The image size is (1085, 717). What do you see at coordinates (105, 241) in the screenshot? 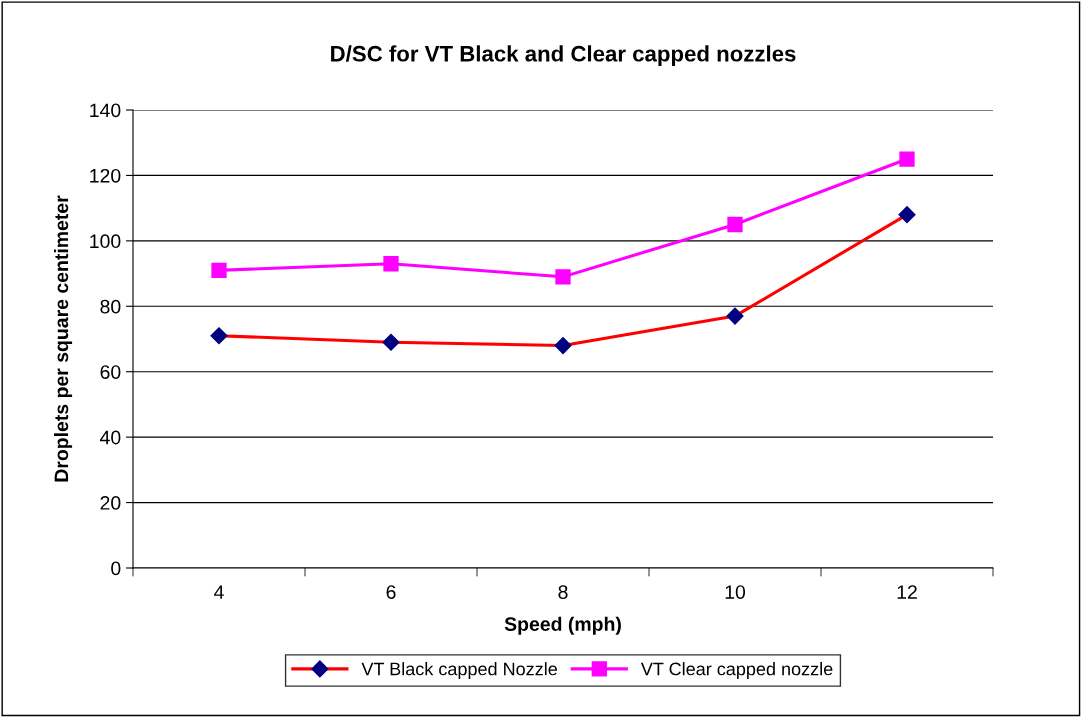
I see `y-tick-label: 100` at bounding box center [105, 241].